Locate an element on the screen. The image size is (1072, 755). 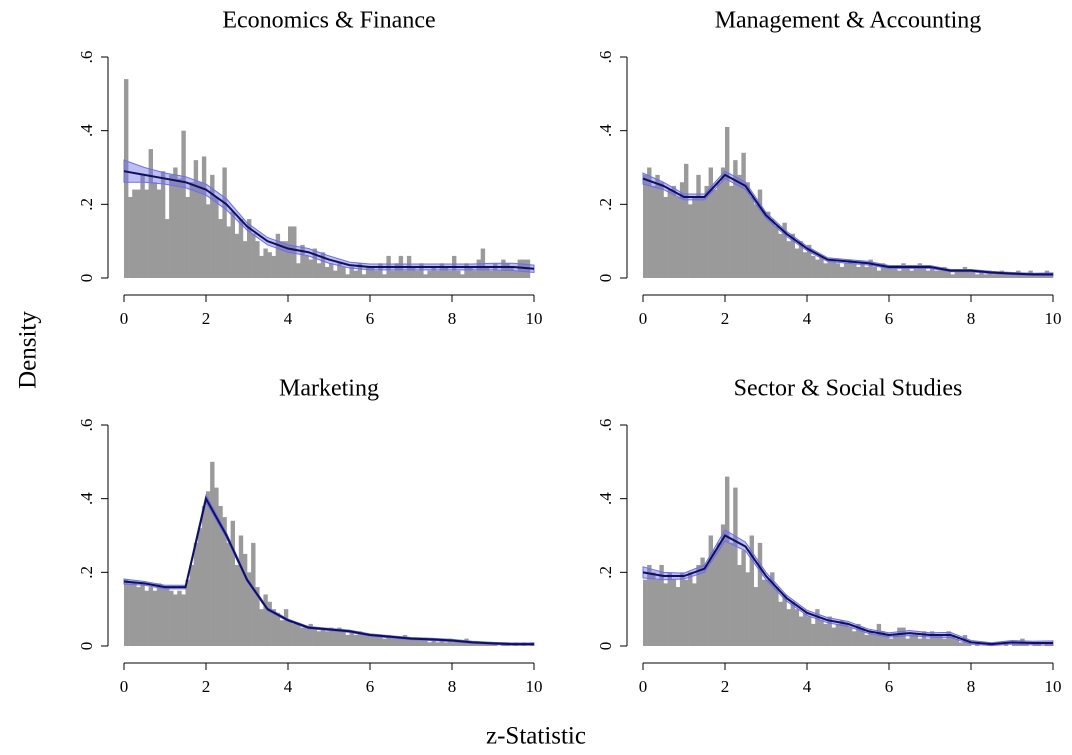
y-tick-label: 0 is located at coordinates (605, 278).